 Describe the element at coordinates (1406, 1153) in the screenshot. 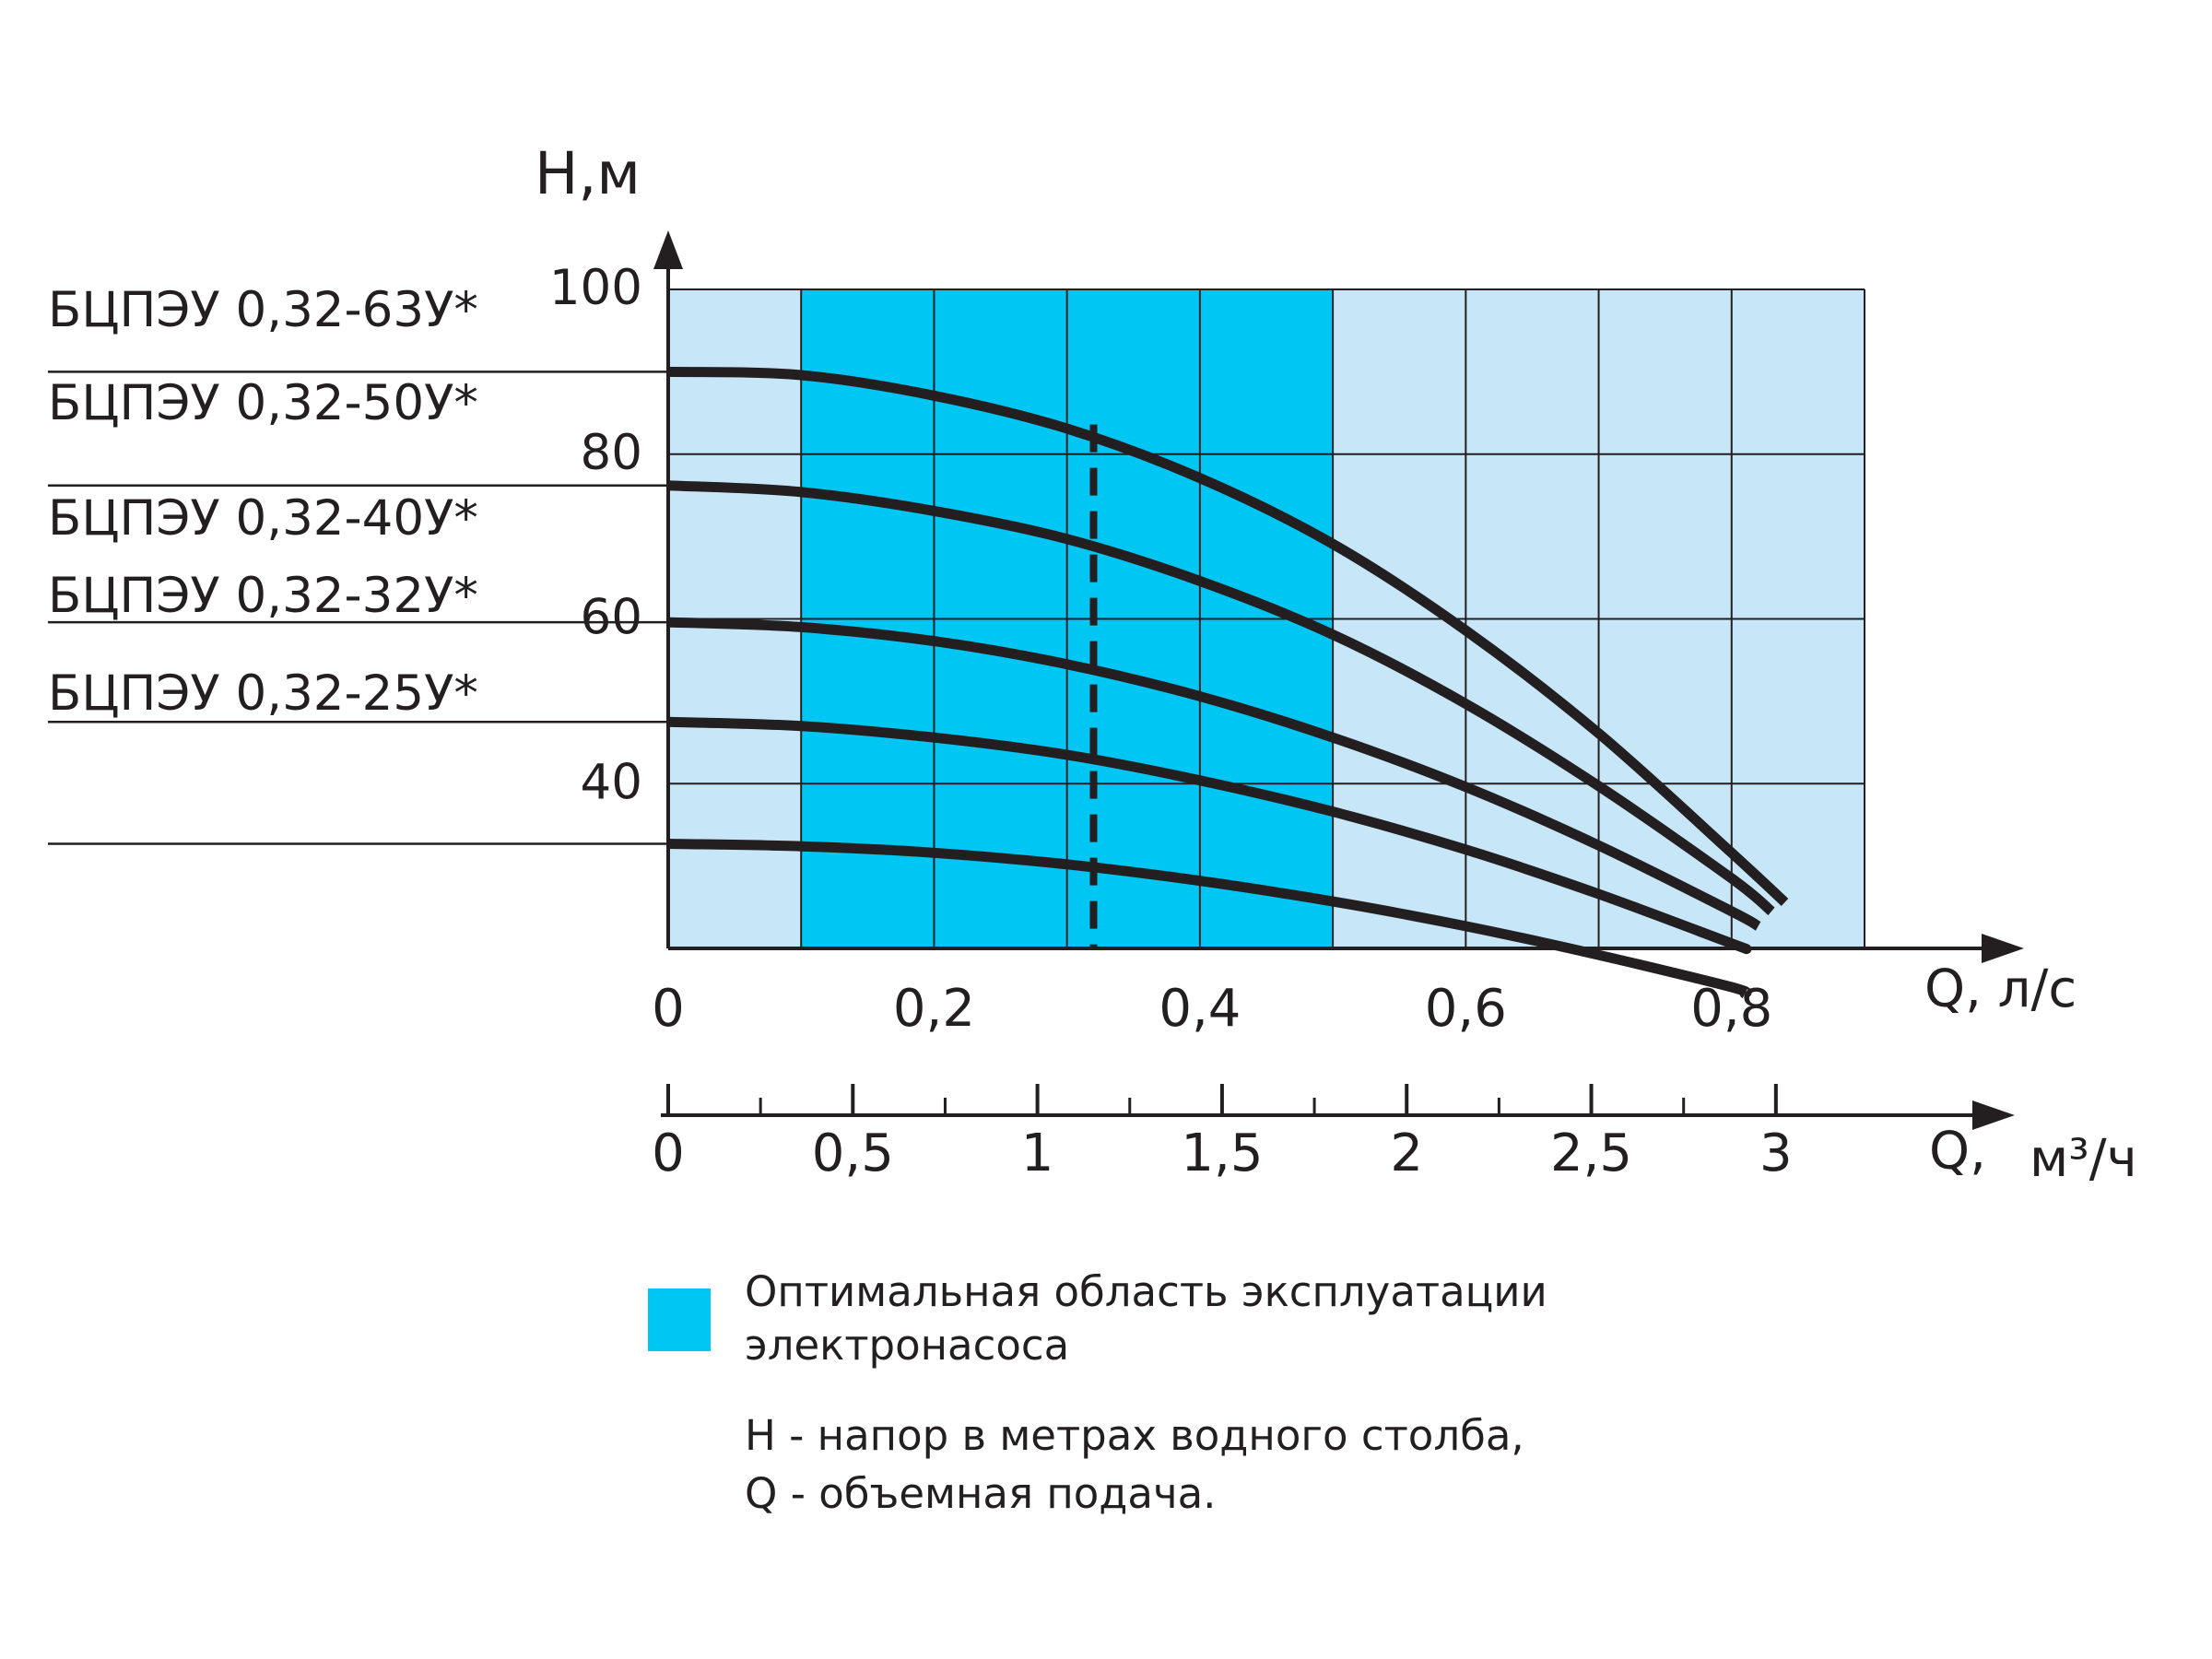

I see `x-tick-label-m3h: 2` at that location.